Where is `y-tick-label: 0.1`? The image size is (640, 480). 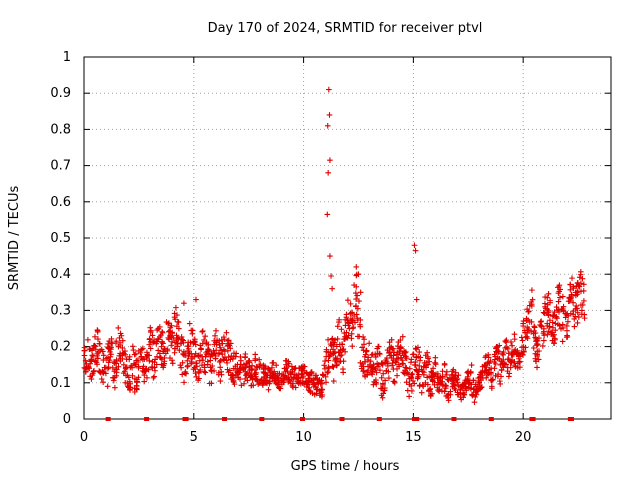 y-tick-label: 0.1 is located at coordinates (60, 383).